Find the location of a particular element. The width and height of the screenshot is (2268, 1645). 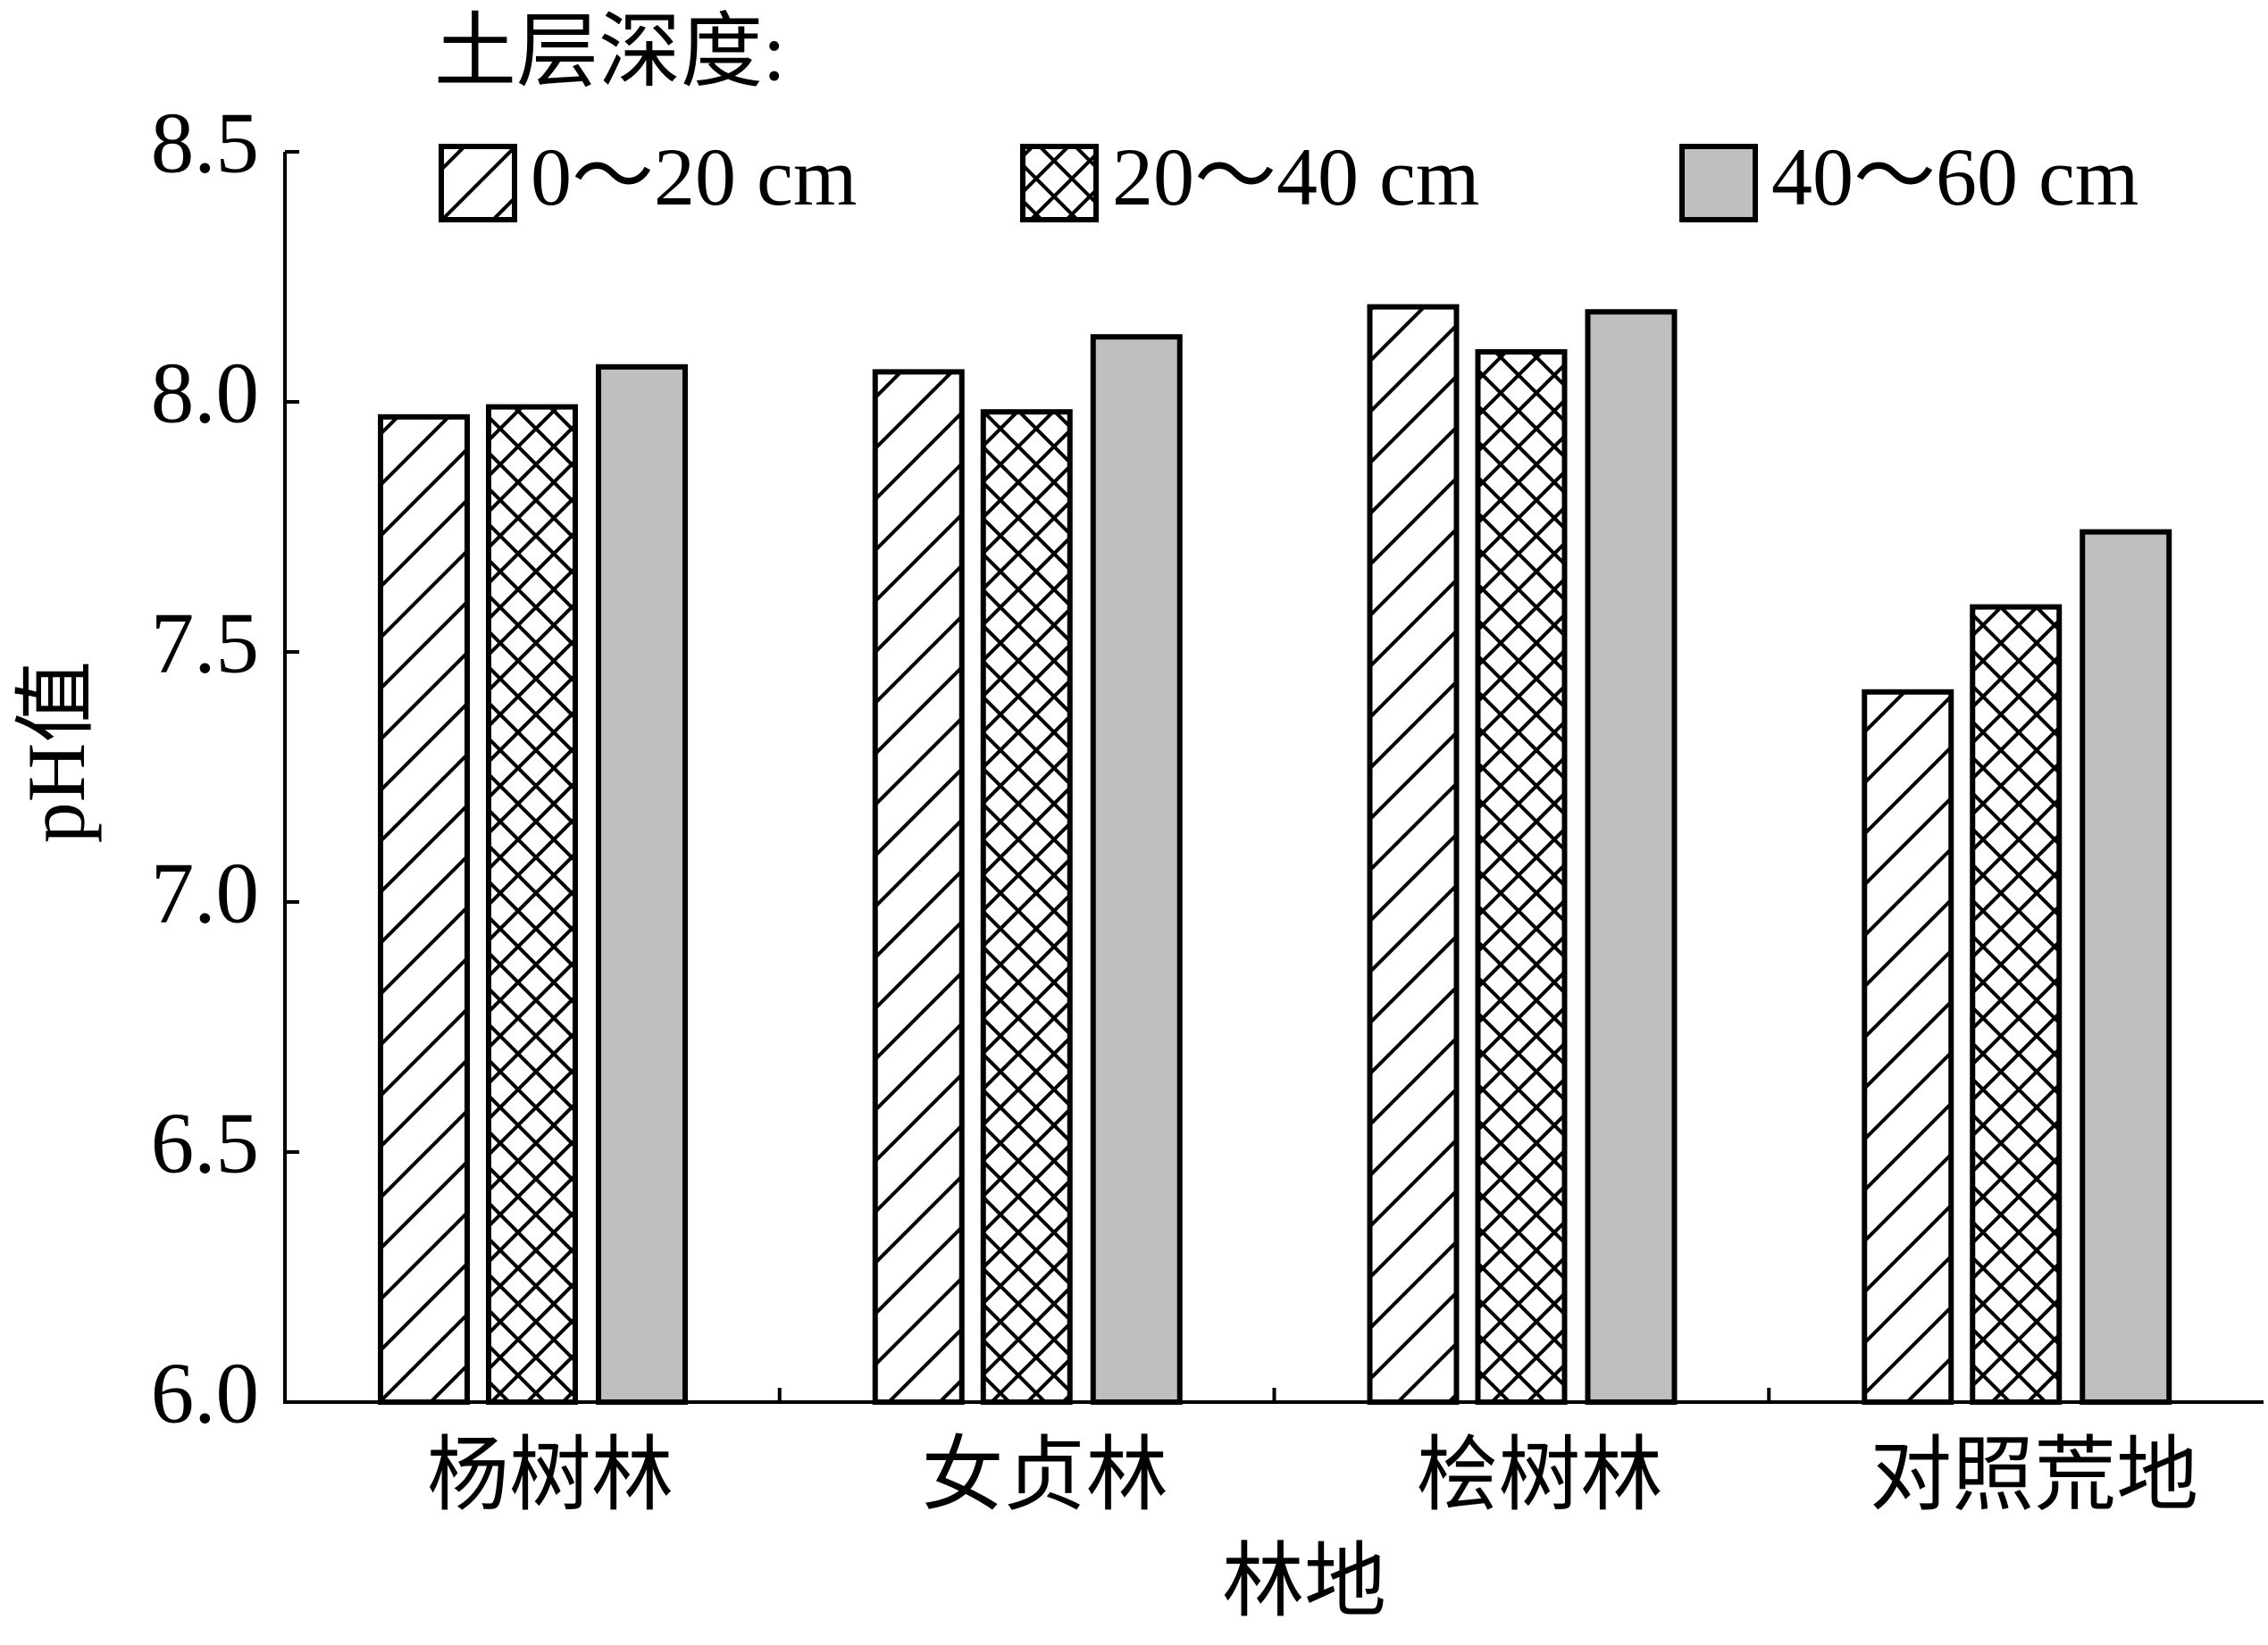

x-axis-label: 林地 is located at coordinates (1304, 1581).